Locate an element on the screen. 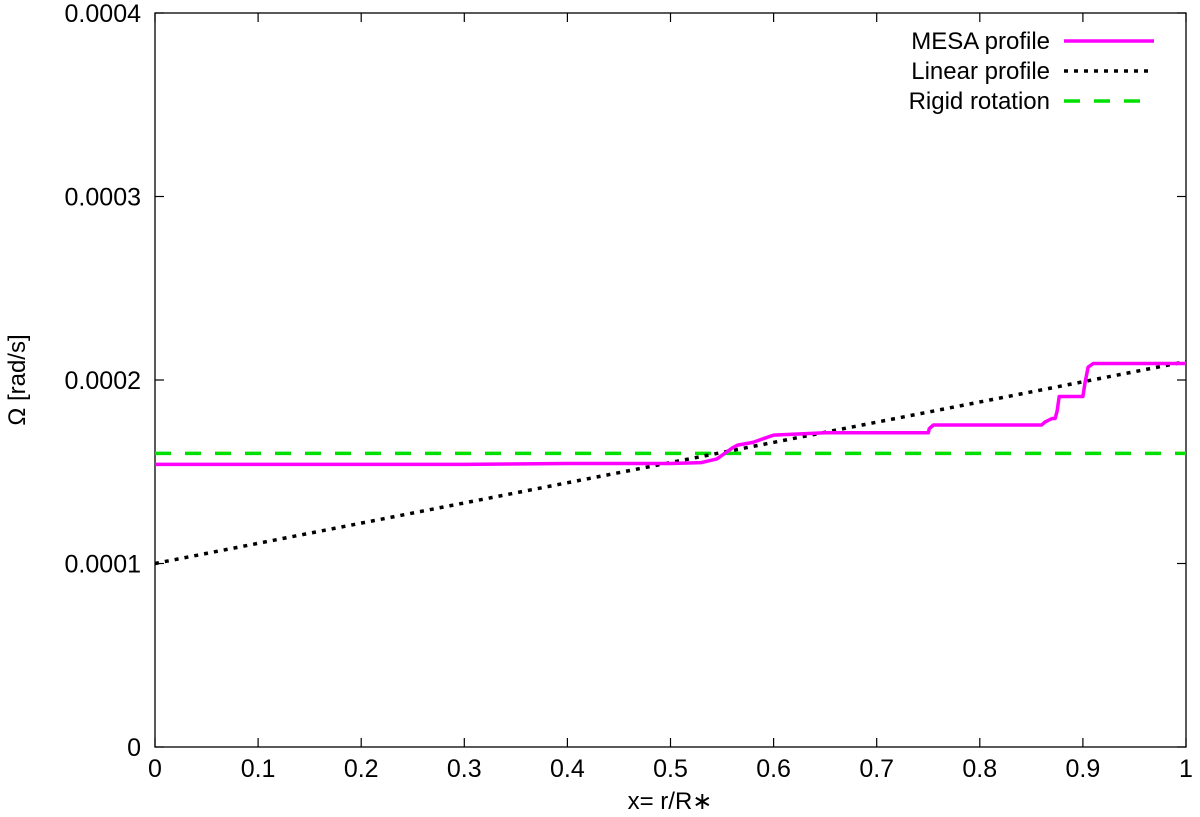 This screenshot has width=1200, height=817. legend-label: Linear profile is located at coordinates (980, 71).